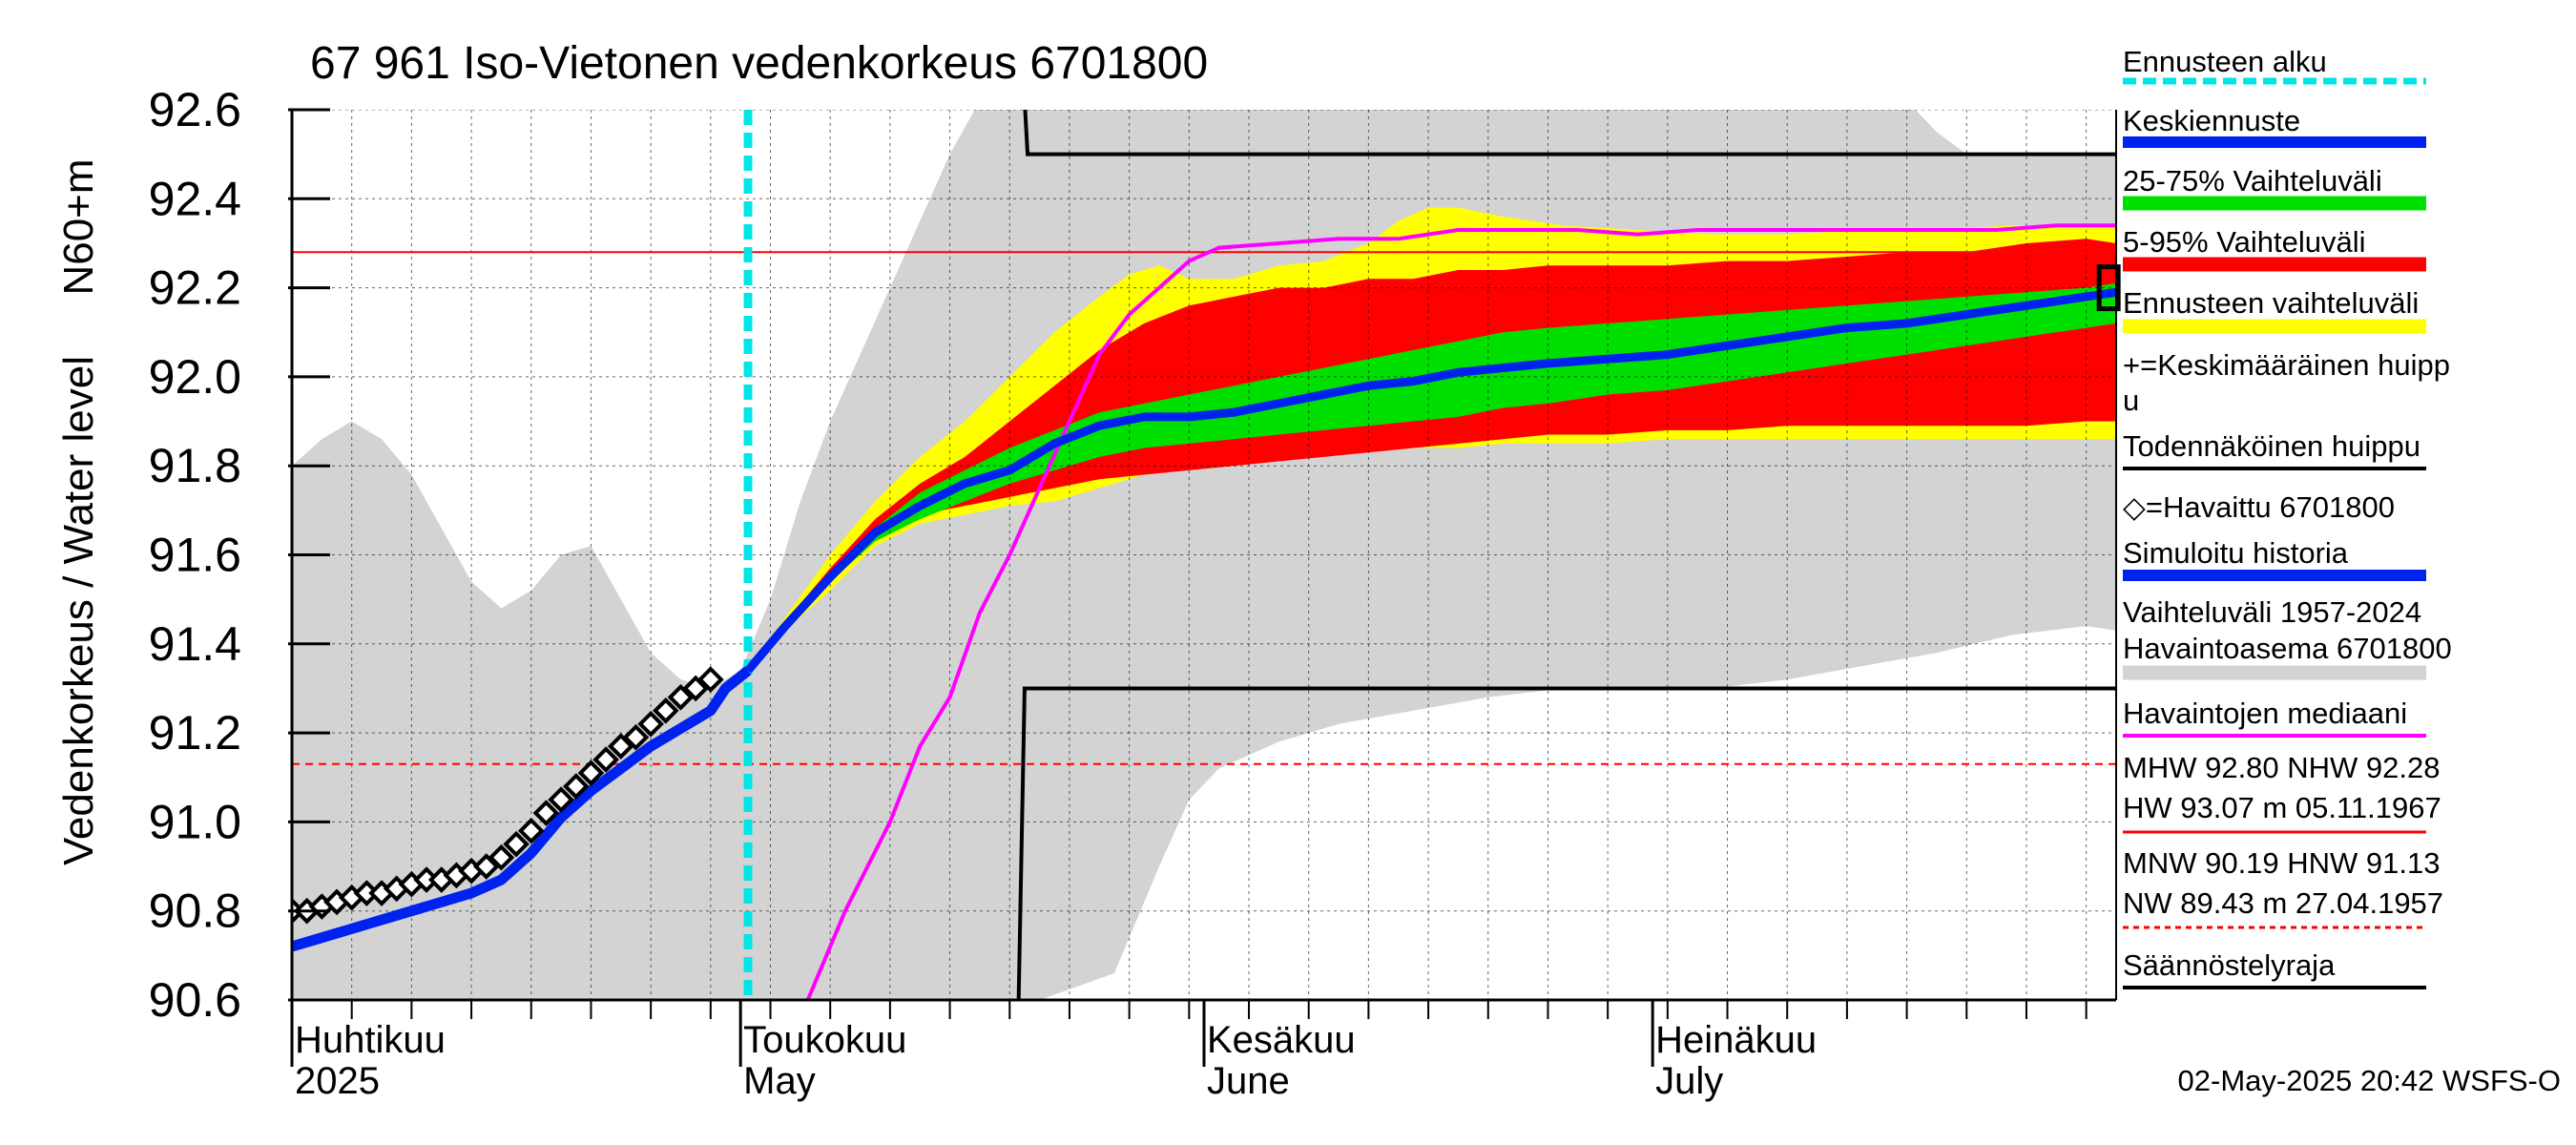 This screenshot has width=2576, height=1145. Describe the element at coordinates (1281, 1040) in the screenshot. I see `month-label: Kesäkuu` at that location.